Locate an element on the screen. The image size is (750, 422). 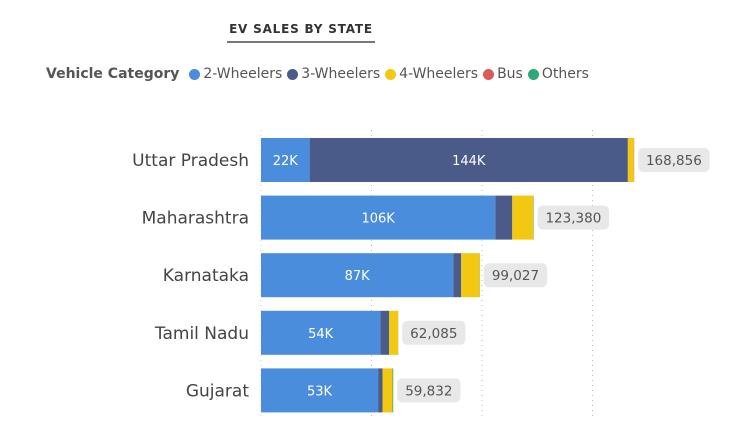
total-label: 168,856 is located at coordinates (674, 161).